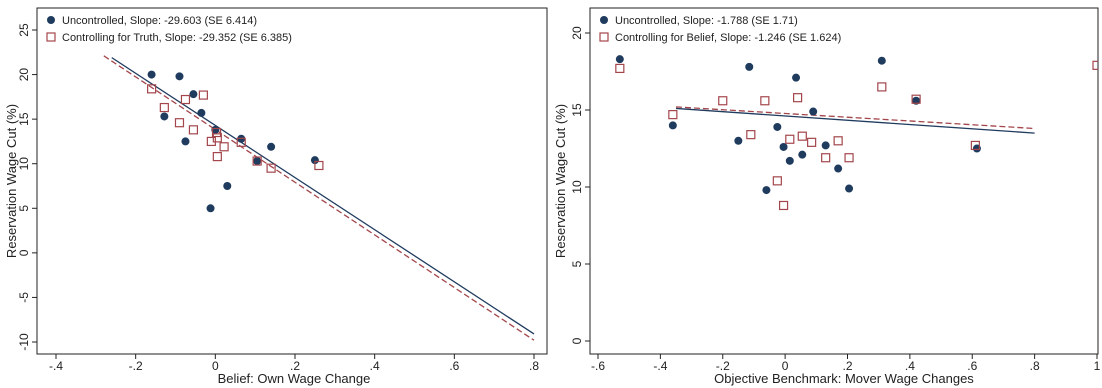 This screenshot has height=388, width=1102. What do you see at coordinates (598, 366) in the screenshot?
I see `x-tick-label: -.6` at bounding box center [598, 366].